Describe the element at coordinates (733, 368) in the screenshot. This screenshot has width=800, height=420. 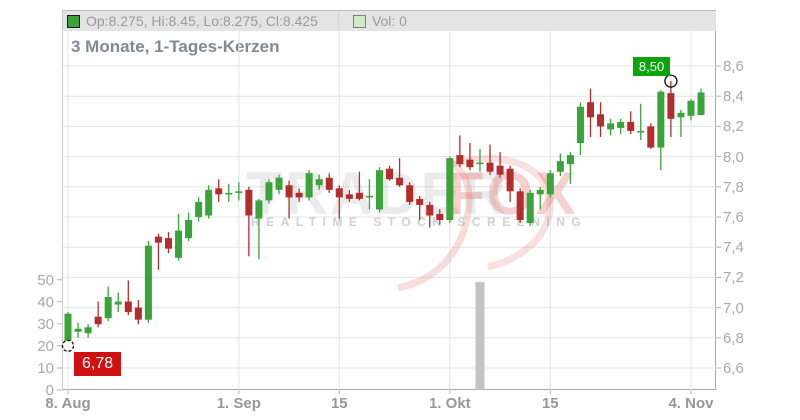
I see `price-tick-label: 6,6` at that location.